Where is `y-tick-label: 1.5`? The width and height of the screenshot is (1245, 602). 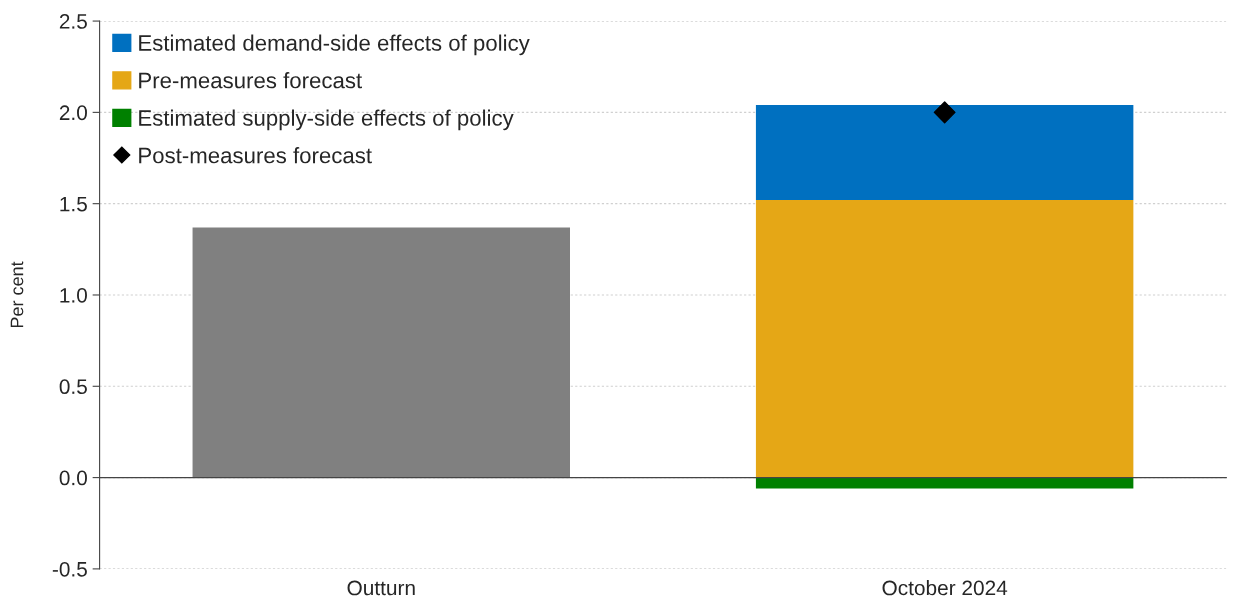 y-tick-label: 1.5 is located at coordinates (73, 204).